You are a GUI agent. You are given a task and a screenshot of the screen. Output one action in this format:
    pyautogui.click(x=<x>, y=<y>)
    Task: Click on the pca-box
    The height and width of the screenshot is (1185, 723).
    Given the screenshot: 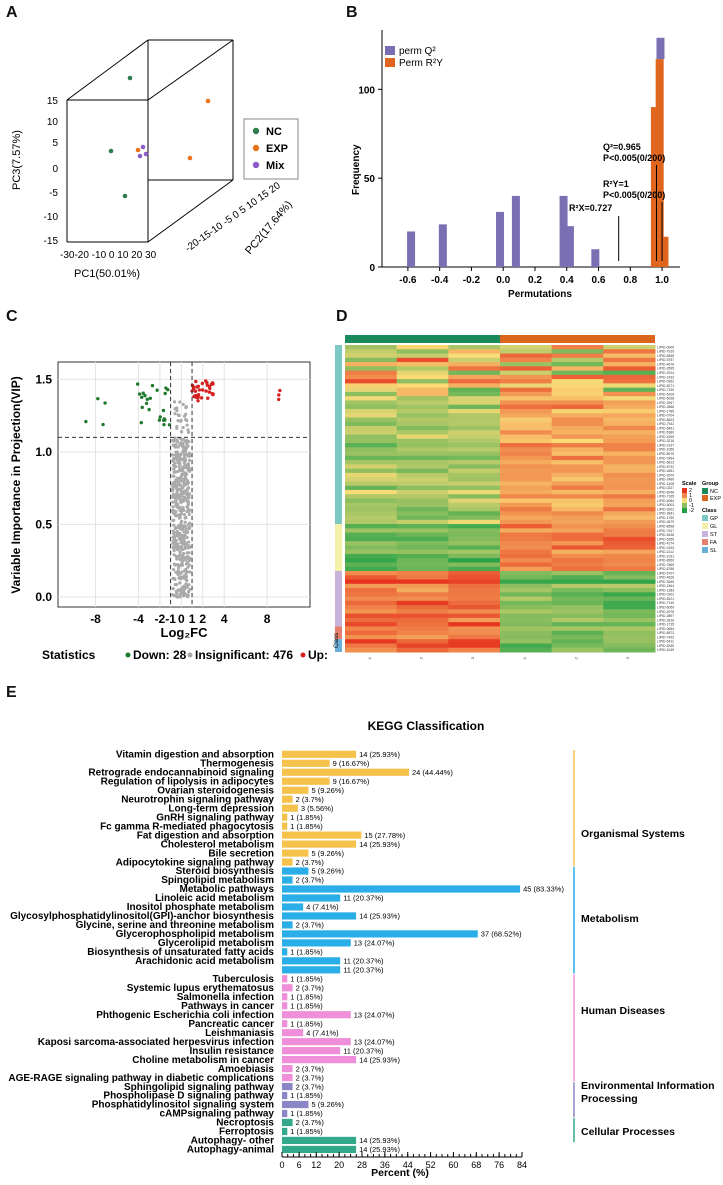 What is the action you would take?
    pyautogui.click(x=150, y=141)
    